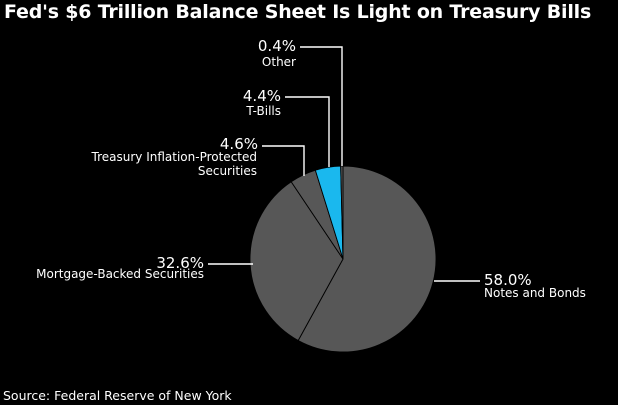  I want to click on leader-line-other, so click(321, 106).